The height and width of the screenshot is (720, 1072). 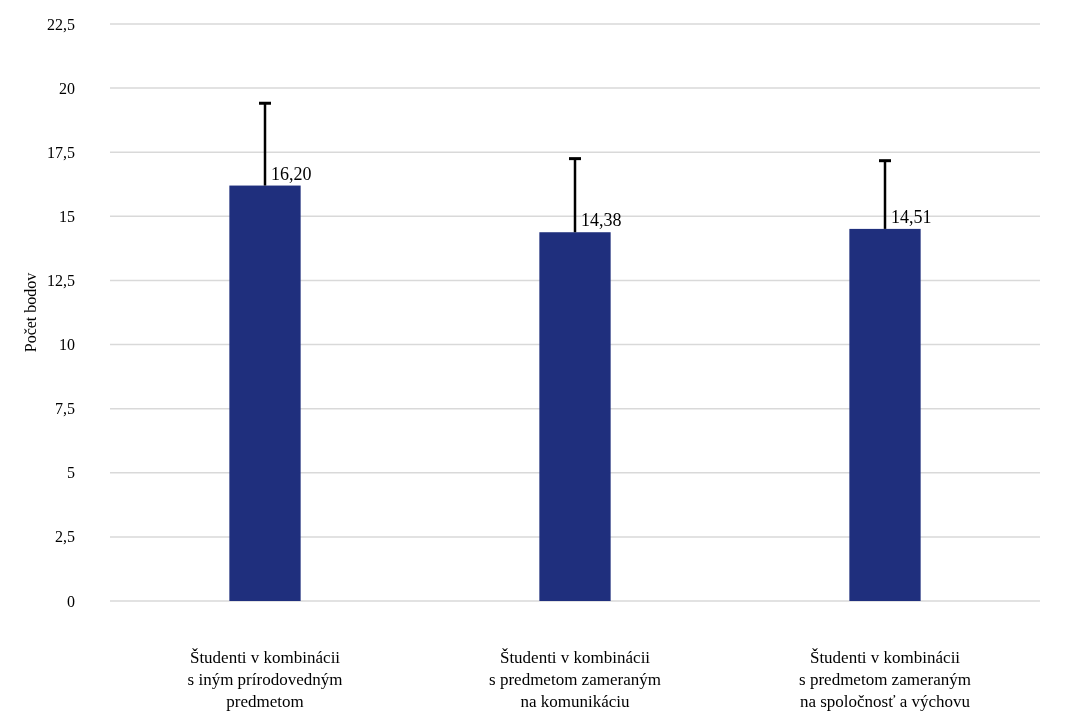 I want to click on y-tick-label: 2,5, so click(x=65, y=537).